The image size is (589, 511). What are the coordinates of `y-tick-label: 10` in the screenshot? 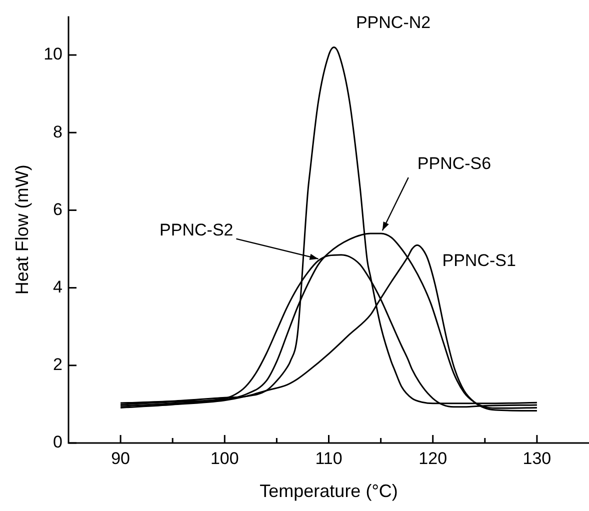 It's located at (53, 54).